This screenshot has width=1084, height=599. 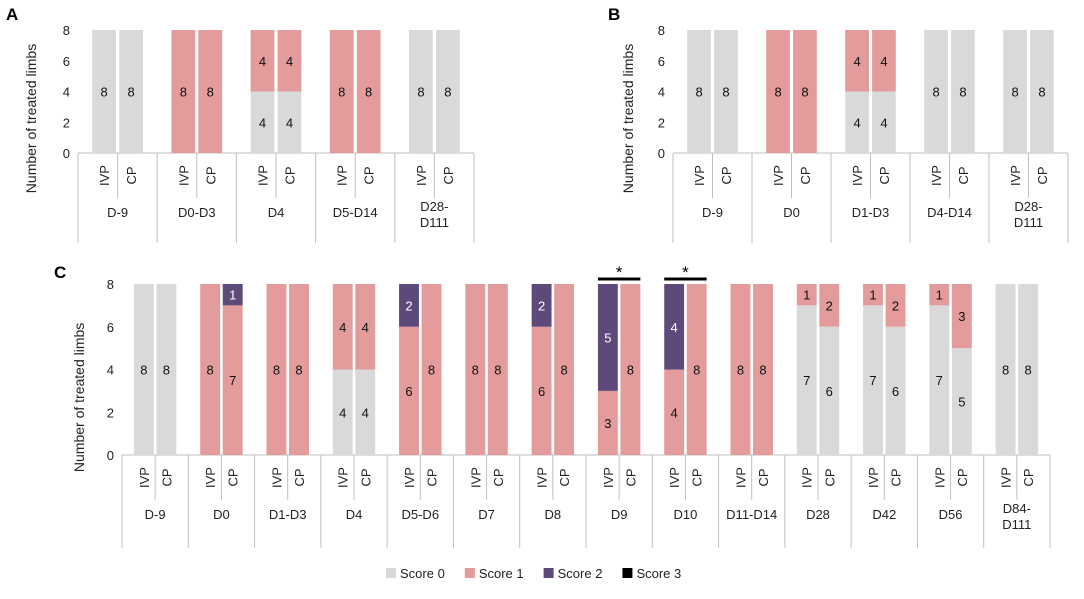 What do you see at coordinates (951, 514) in the screenshot?
I see `category-label: D56` at bounding box center [951, 514].